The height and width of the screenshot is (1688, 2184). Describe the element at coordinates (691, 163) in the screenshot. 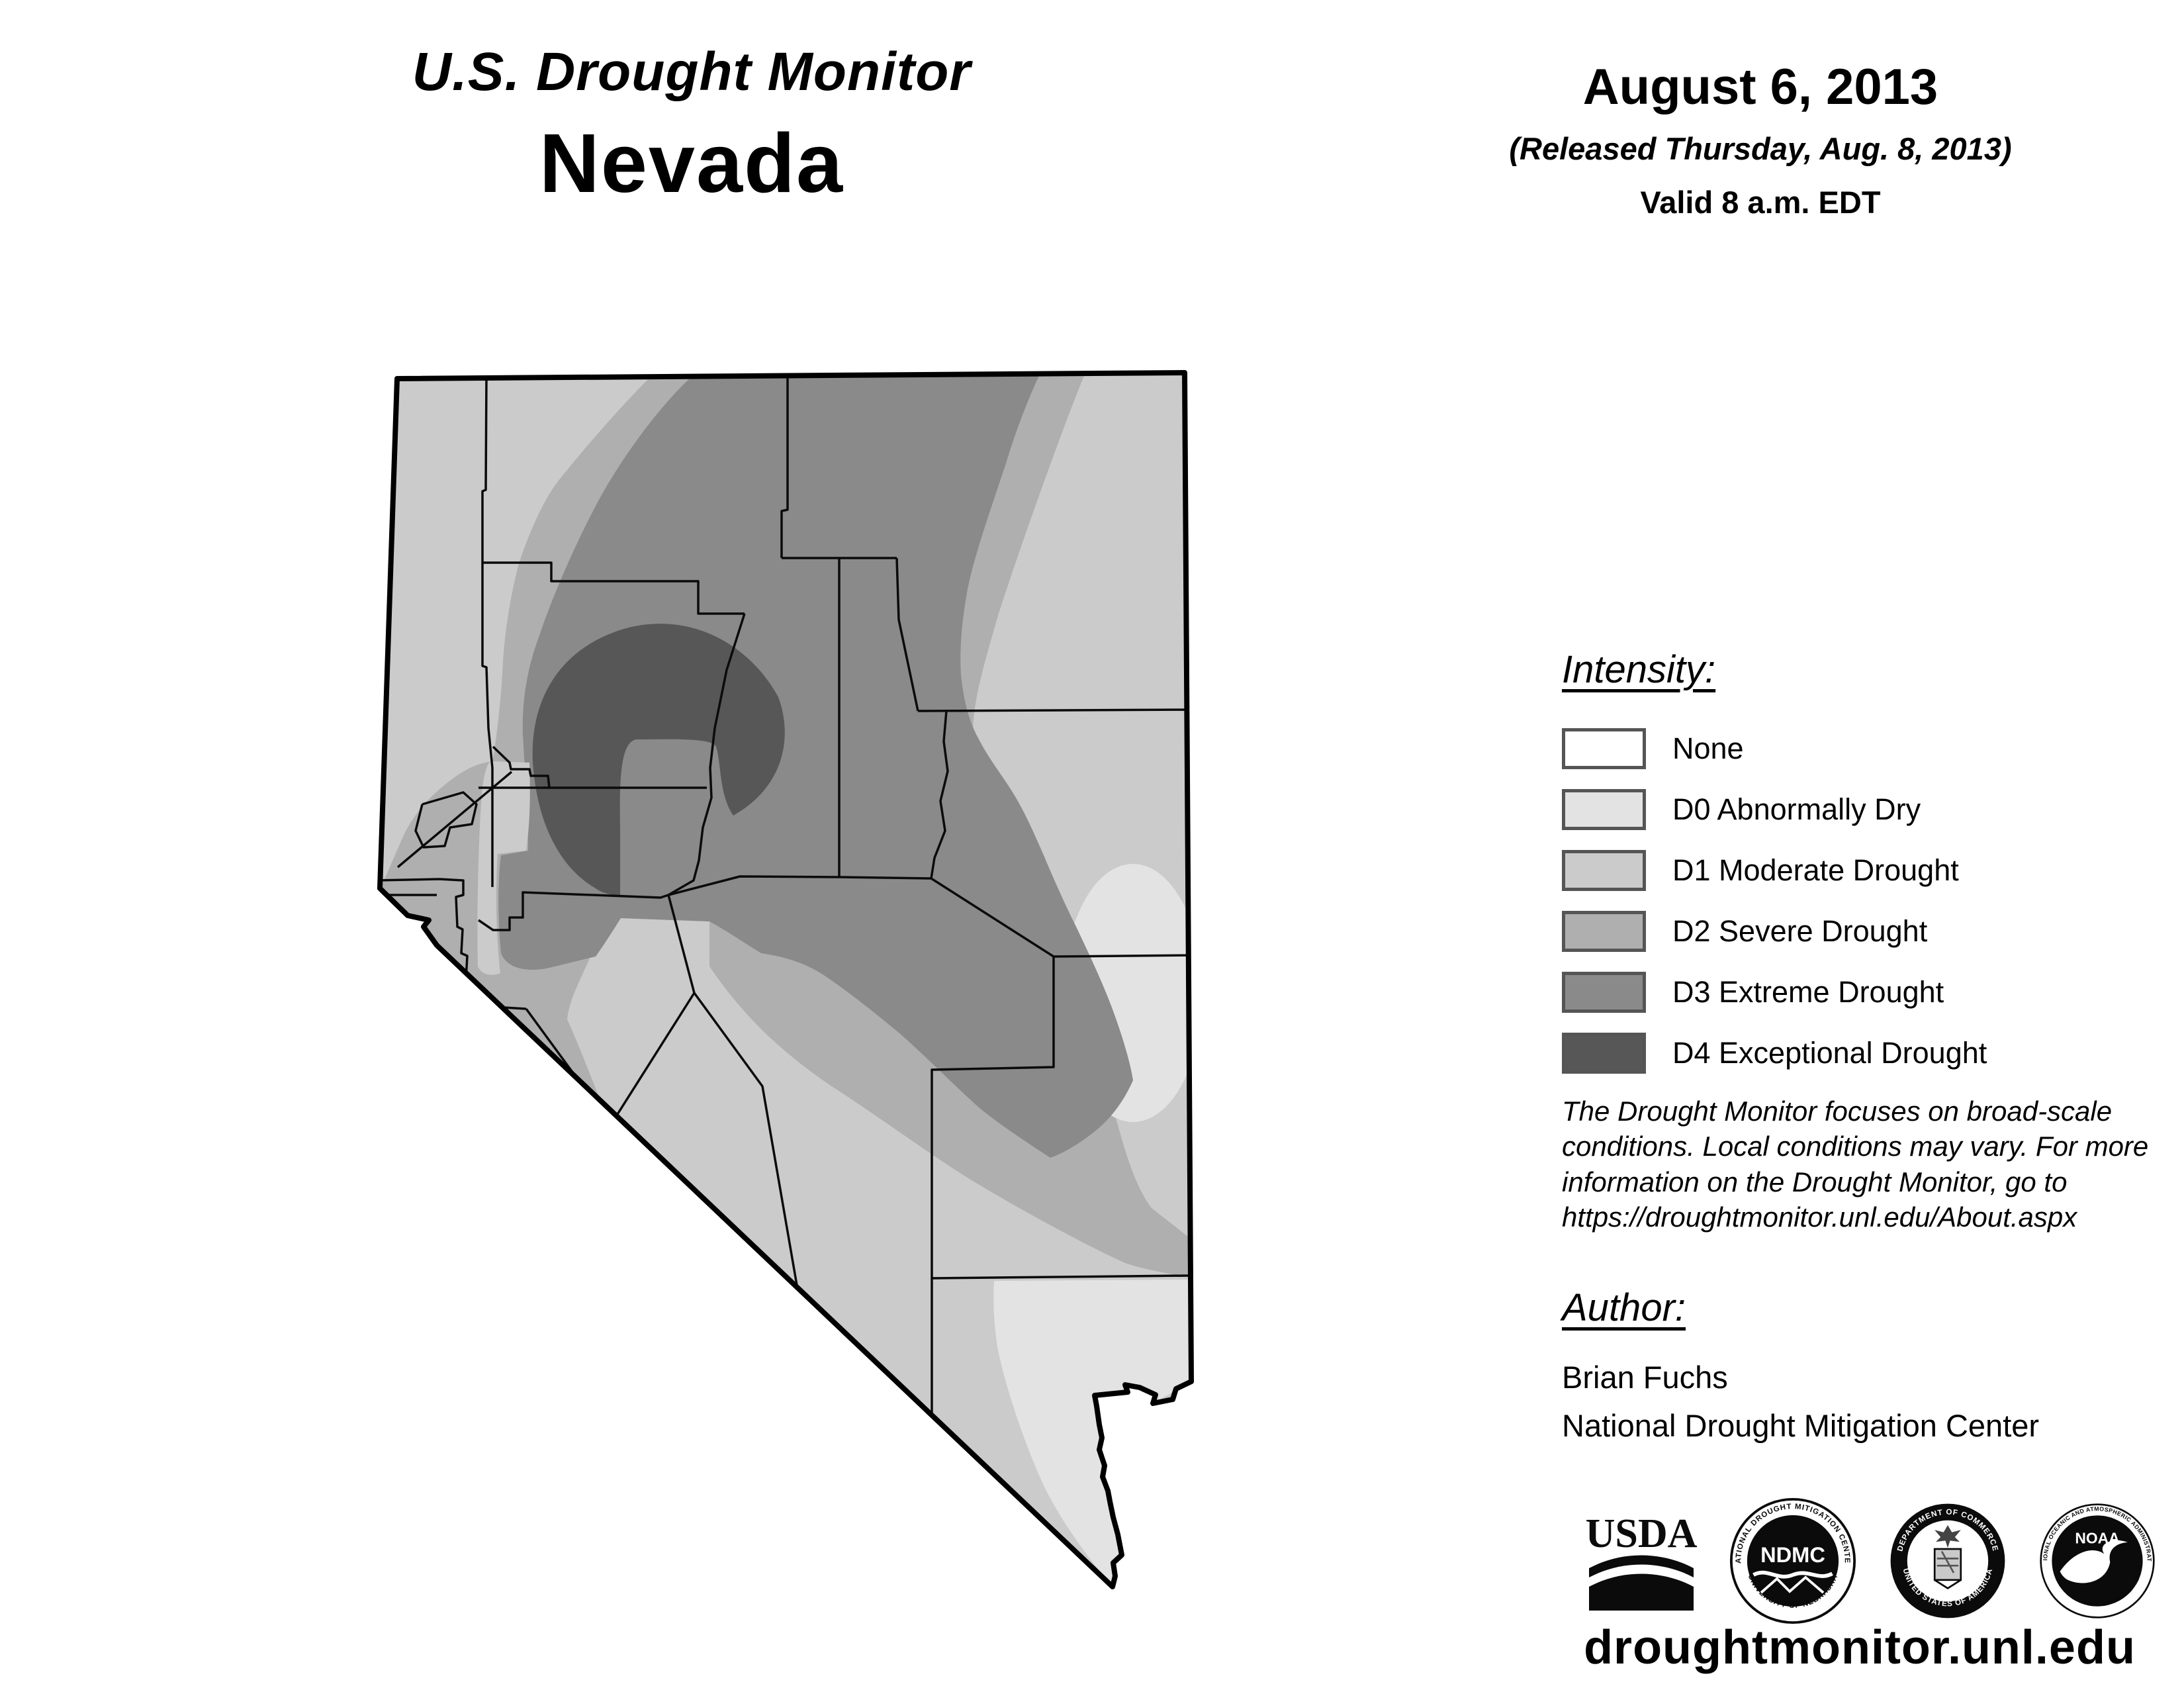

I see `region-title: Nevada` at that location.